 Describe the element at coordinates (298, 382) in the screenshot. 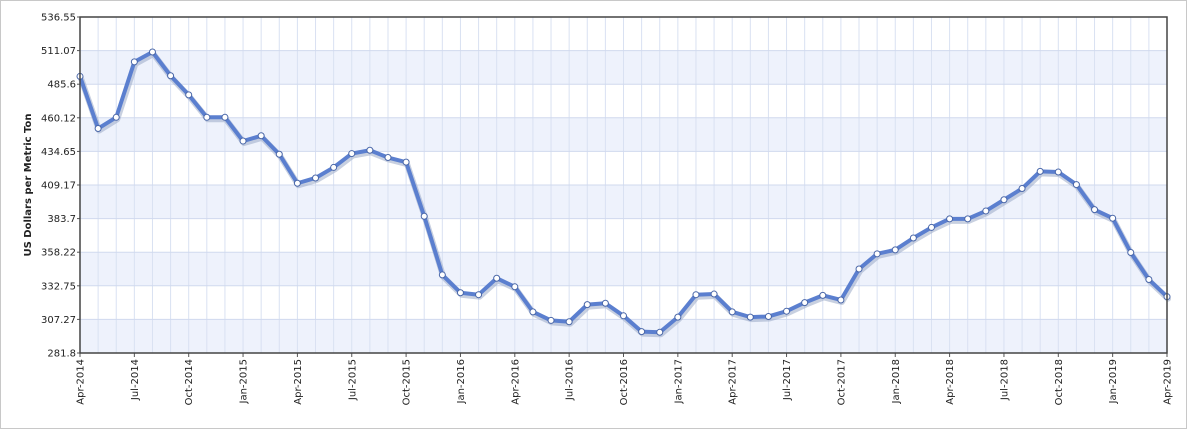

I see `x-tick-label: Apr-2015` at that location.